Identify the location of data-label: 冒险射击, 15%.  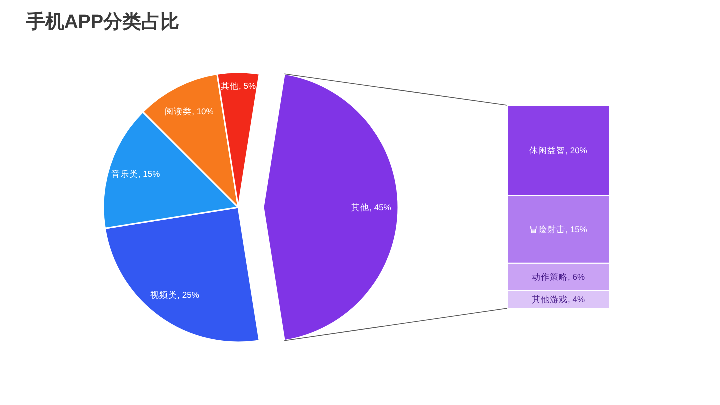
(559, 229).